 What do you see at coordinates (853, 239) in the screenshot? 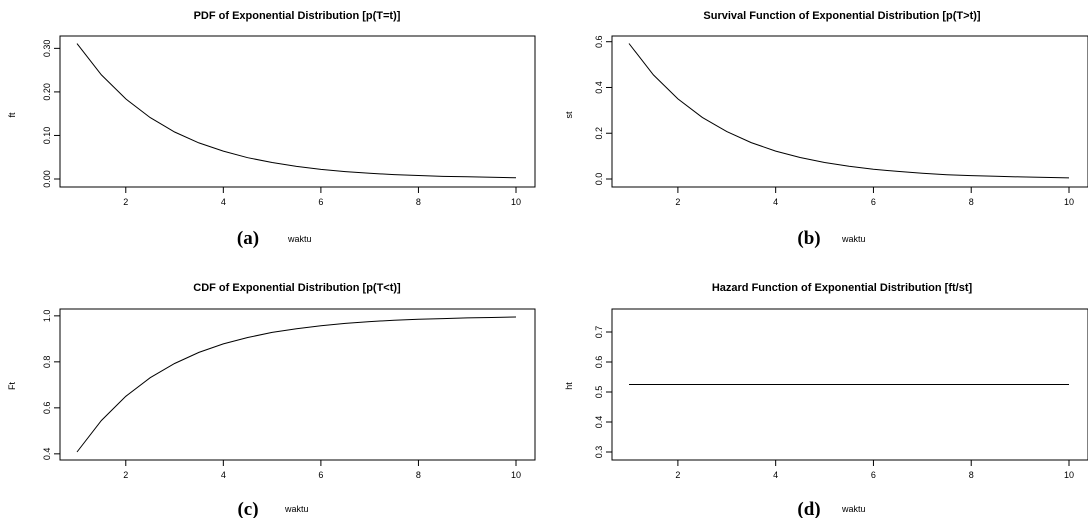
I see `panel-b-xlabel: waktu` at bounding box center [853, 239].